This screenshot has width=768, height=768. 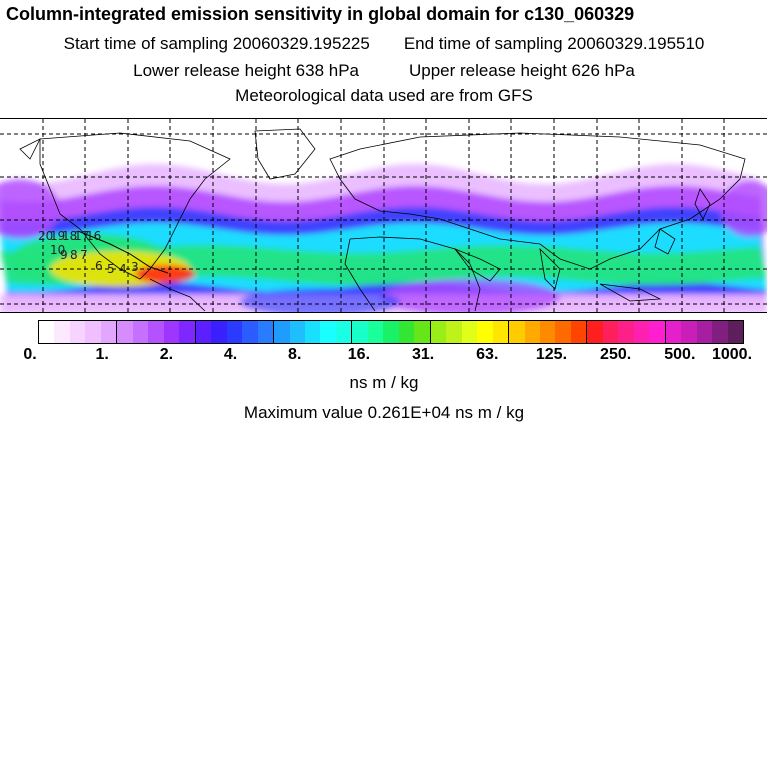 What do you see at coordinates (487, 354) in the screenshot?
I see `colorbar-tick-label: 63.` at bounding box center [487, 354].